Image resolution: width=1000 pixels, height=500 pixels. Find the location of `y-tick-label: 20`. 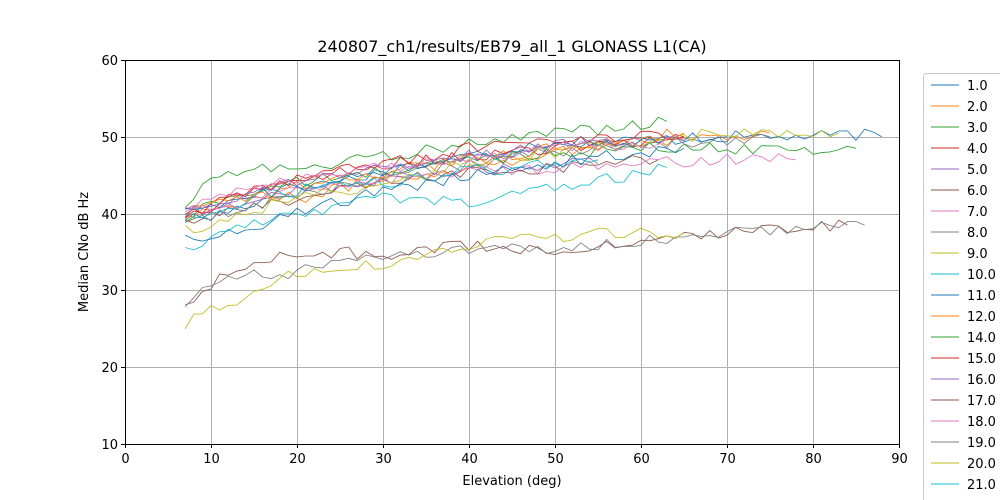

y-tick-label: 20 is located at coordinates (109, 368).